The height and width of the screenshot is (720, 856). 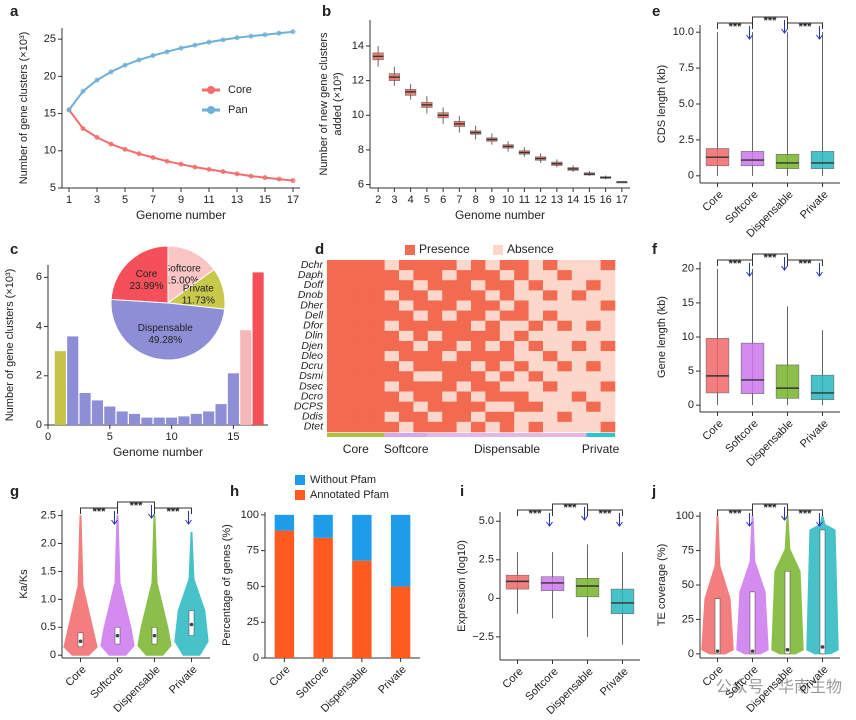 I want to click on y-axis-label: Expression (log10), so click(x=462, y=586).